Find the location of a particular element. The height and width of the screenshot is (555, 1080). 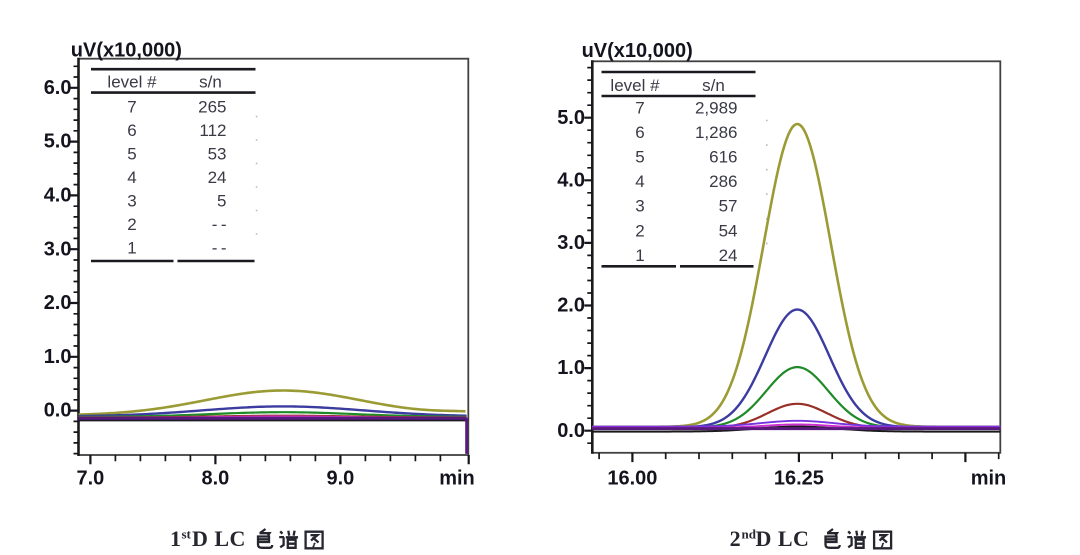

svg-text: 616 is located at coordinates (723, 157).